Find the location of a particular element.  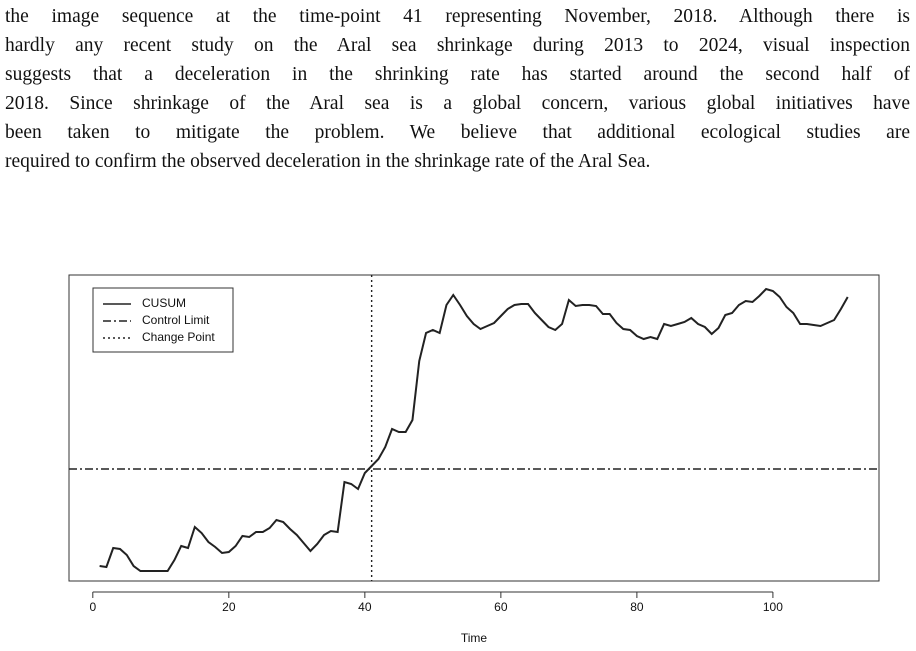

x-tick-label: 100 is located at coordinates (773, 607).